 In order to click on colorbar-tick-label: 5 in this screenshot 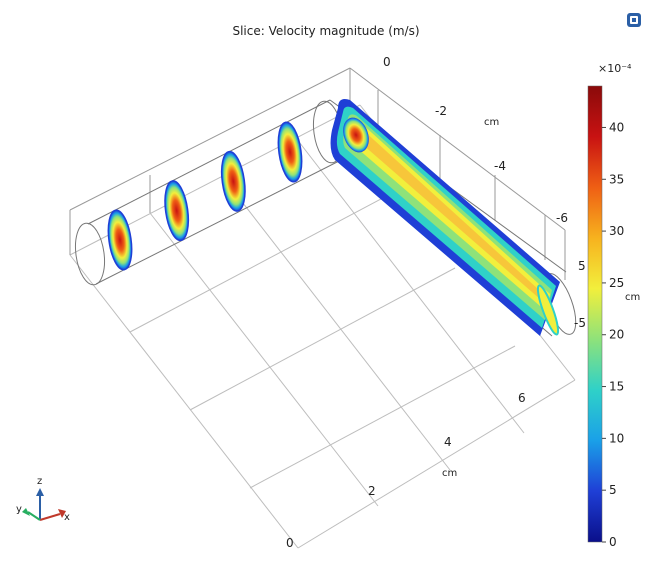, I will do `click(613, 490)`.